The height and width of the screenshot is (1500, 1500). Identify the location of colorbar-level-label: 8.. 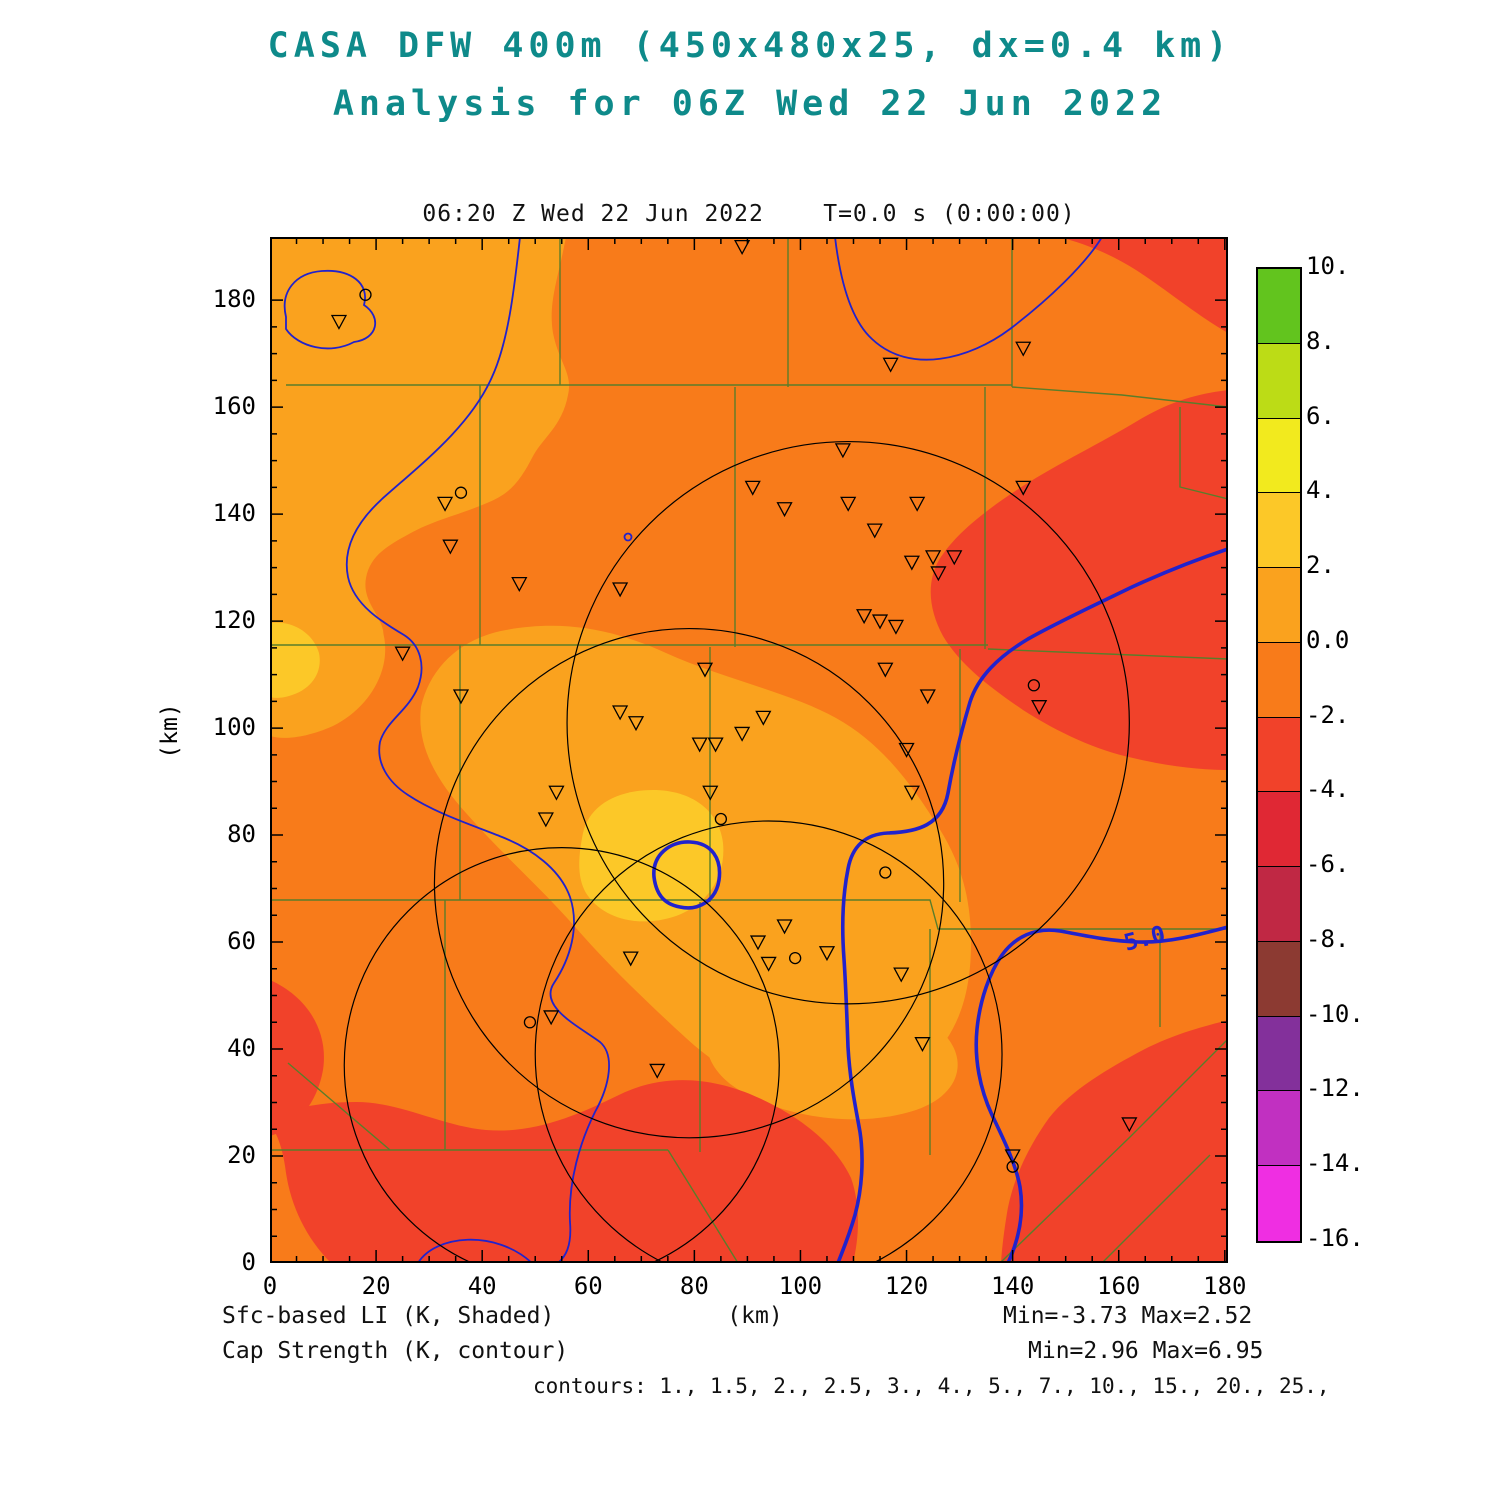
(1320, 340).